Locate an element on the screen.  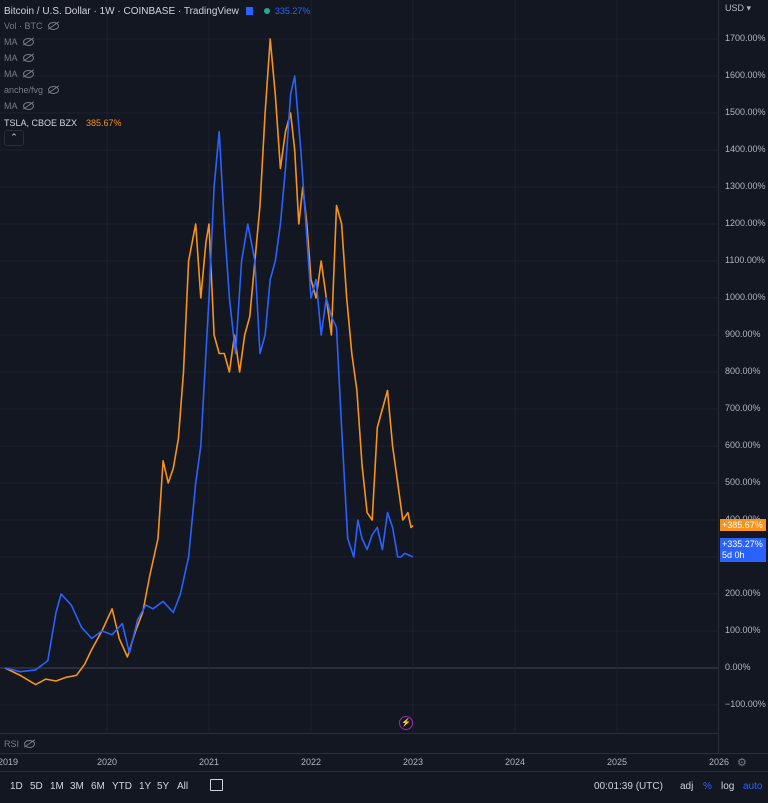
price-tick: 1500.00% is located at coordinates (745, 112).